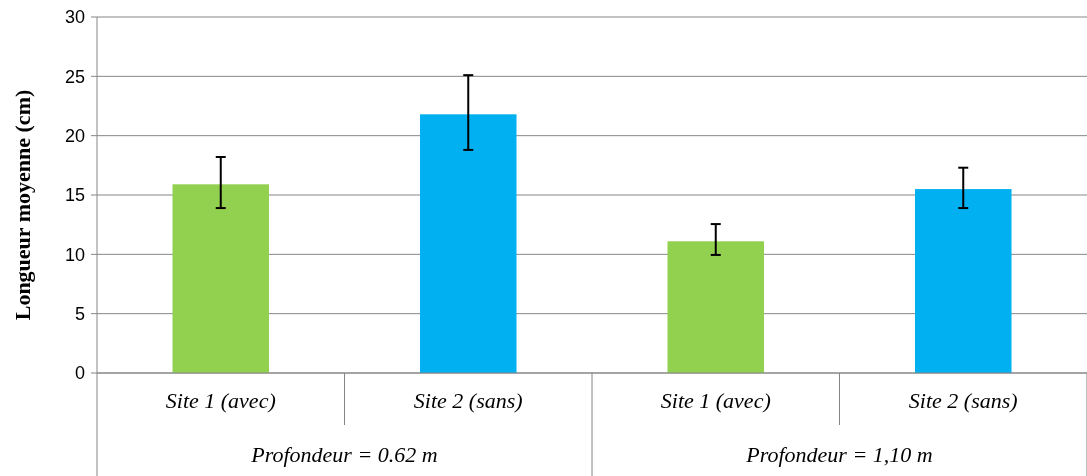  What do you see at coordinates (74, 76) in the screenshot?
I see `y-tick-label: 25` at bounding box center [74, 76].